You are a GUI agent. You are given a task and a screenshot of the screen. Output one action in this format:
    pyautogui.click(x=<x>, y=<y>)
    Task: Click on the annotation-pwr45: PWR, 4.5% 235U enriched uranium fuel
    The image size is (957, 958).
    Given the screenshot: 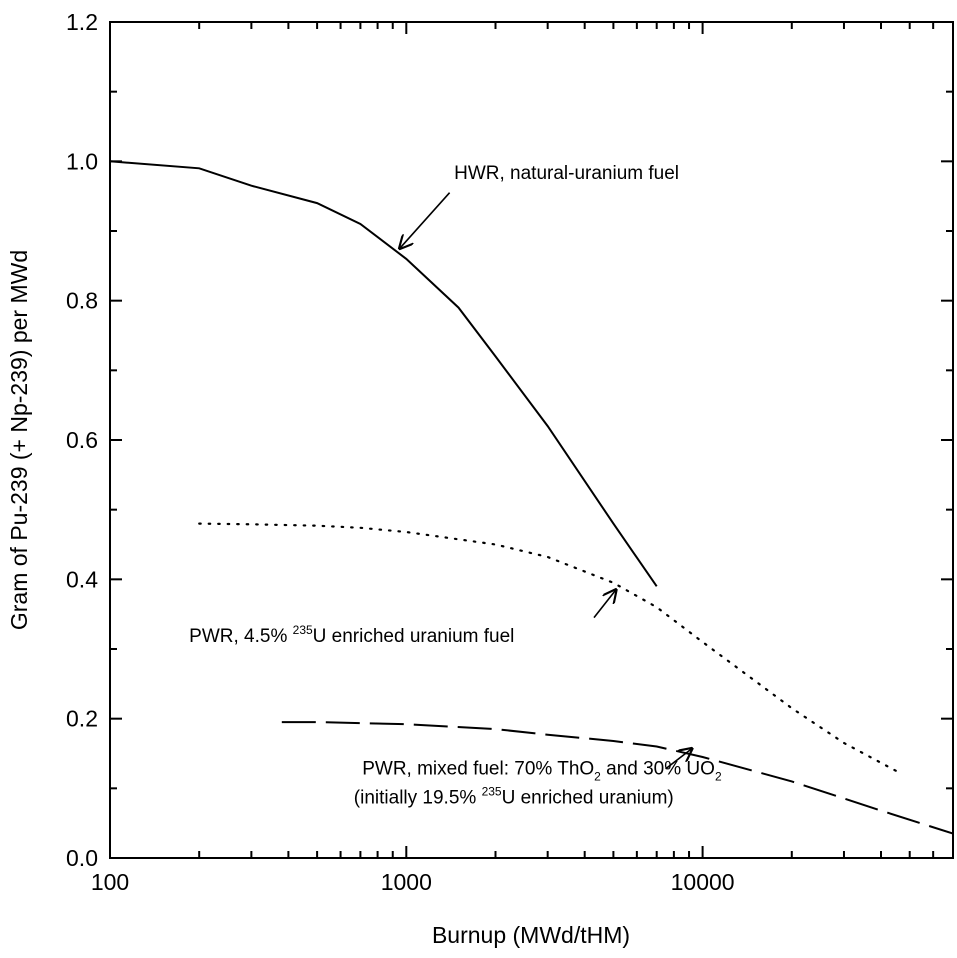 What is the action you would take?
    pyautogui.click(x=351, y=635)
    